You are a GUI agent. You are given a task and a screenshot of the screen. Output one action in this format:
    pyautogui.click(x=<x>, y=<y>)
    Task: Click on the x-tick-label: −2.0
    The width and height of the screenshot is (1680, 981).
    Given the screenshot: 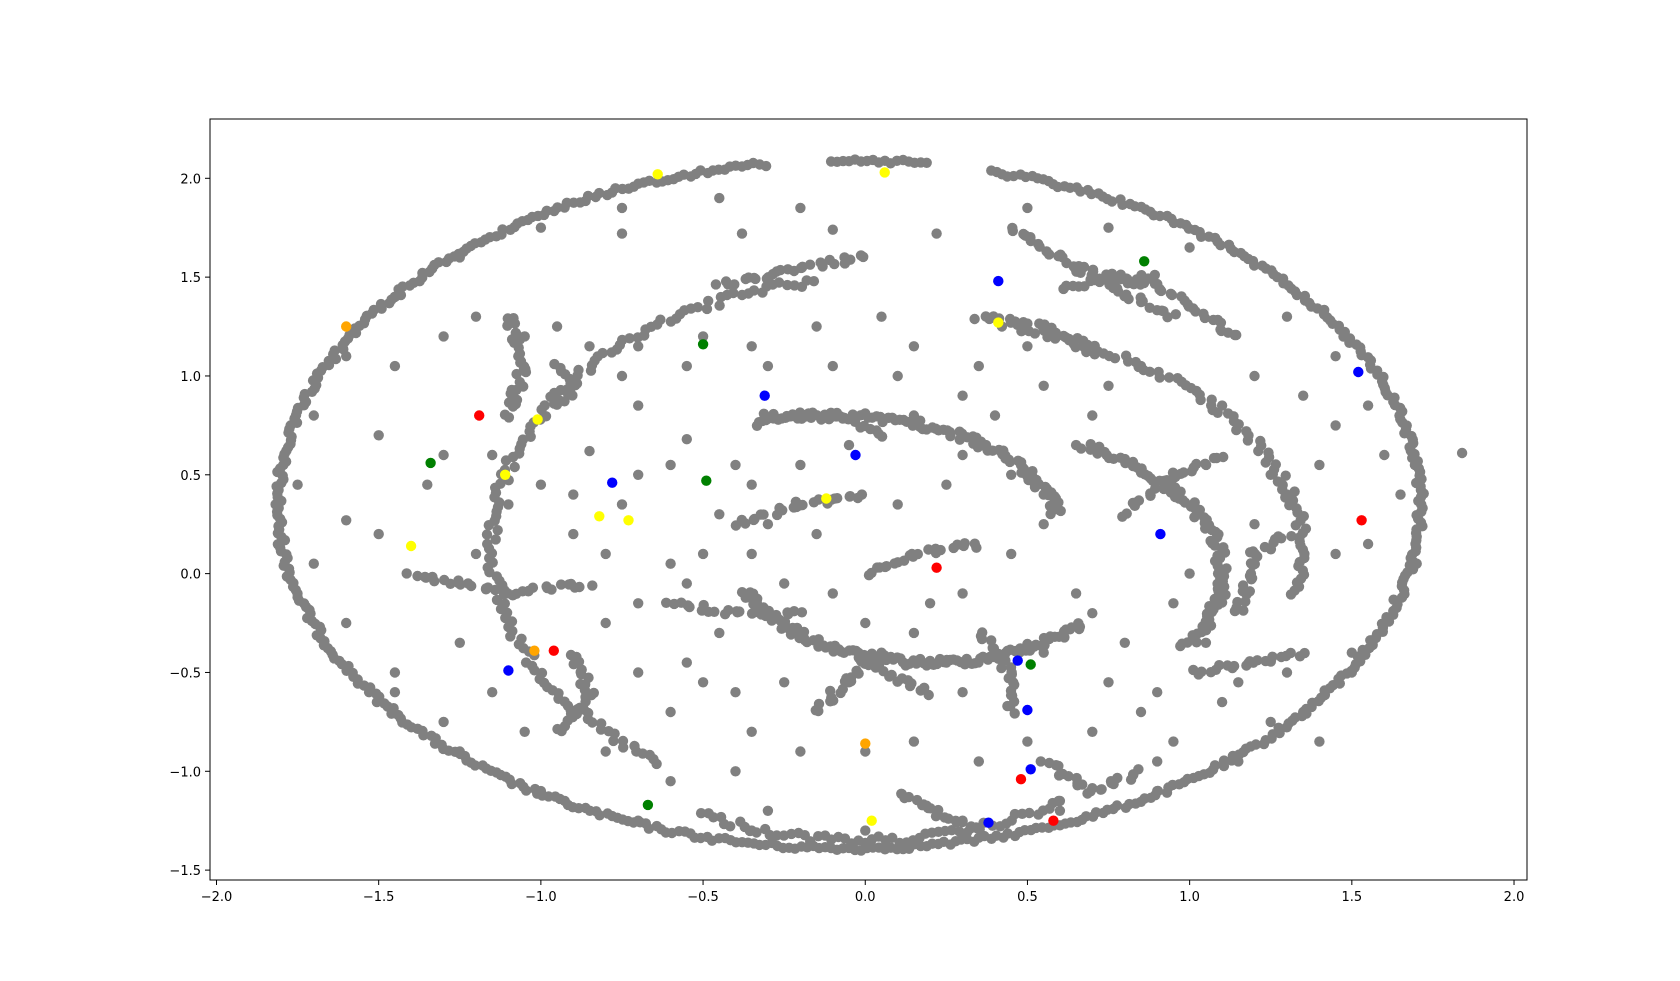 What is the action you would take?
    pyautogui.click(x=217, y=897)
    